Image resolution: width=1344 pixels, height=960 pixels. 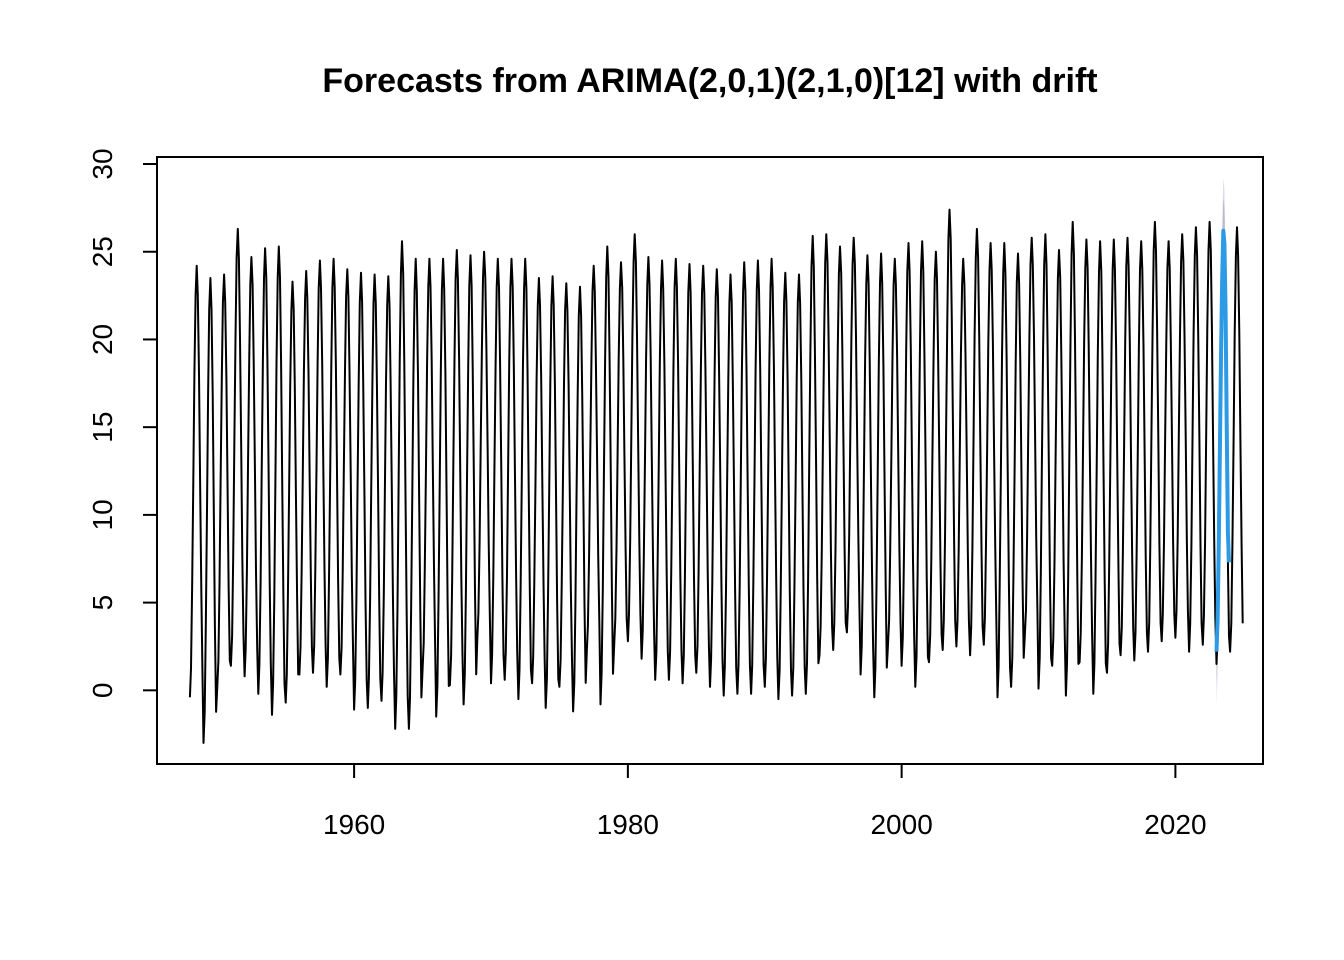 I want to click on x-tick-label: 1980, so click(x=628, y=824).